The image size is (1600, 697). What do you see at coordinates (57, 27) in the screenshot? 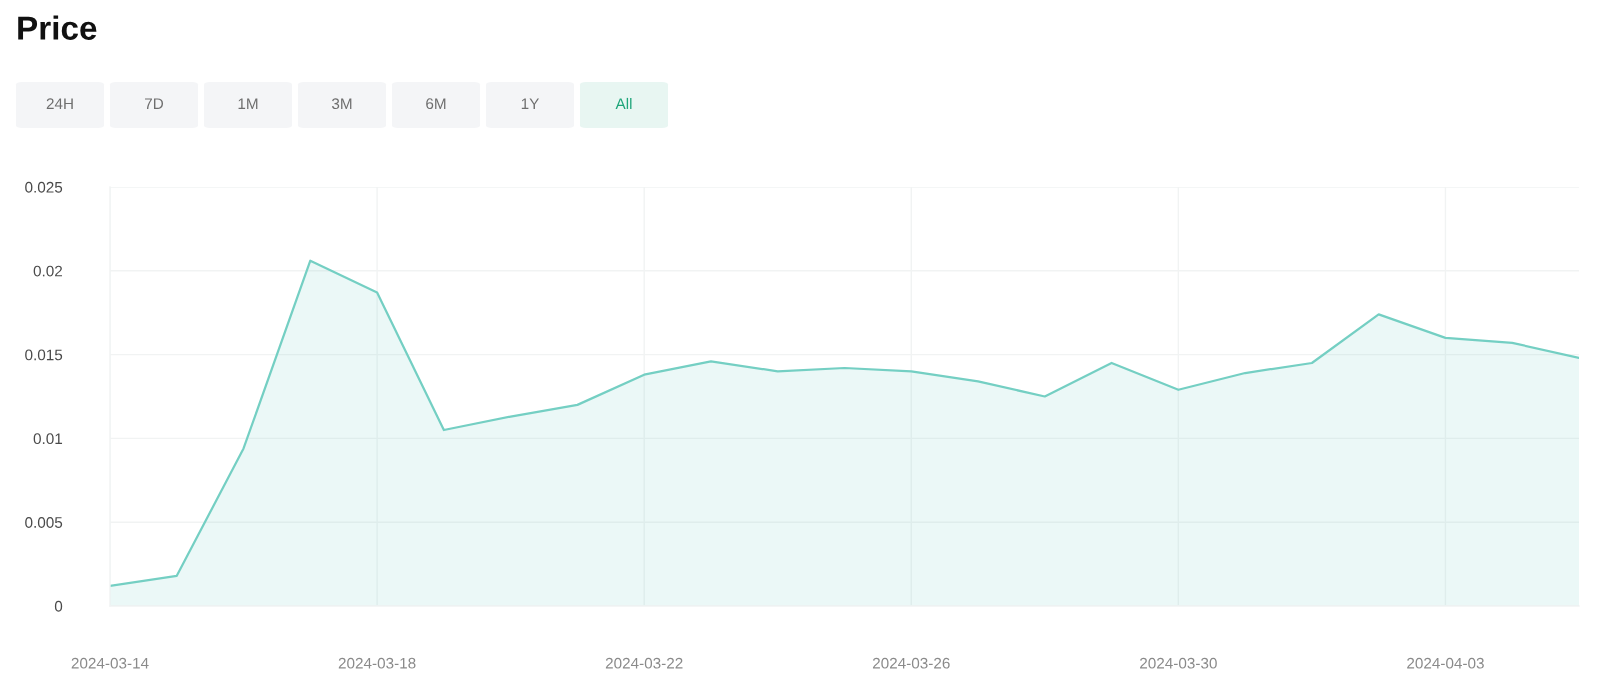
I see `chart-title: Price` at bounding box center [57, 27].